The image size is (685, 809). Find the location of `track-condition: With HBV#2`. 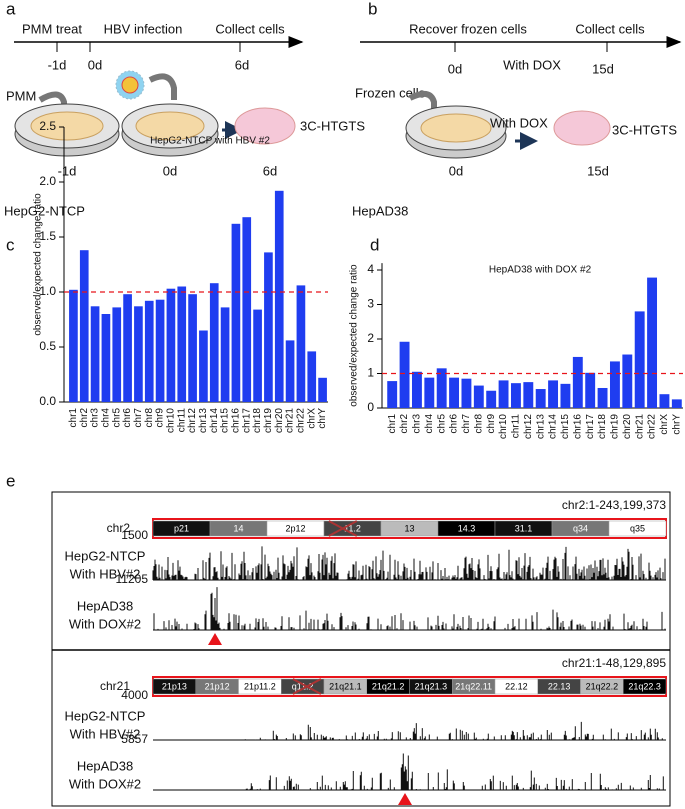

track-condition: With HBV#2 is located at coordinates (105, 573).